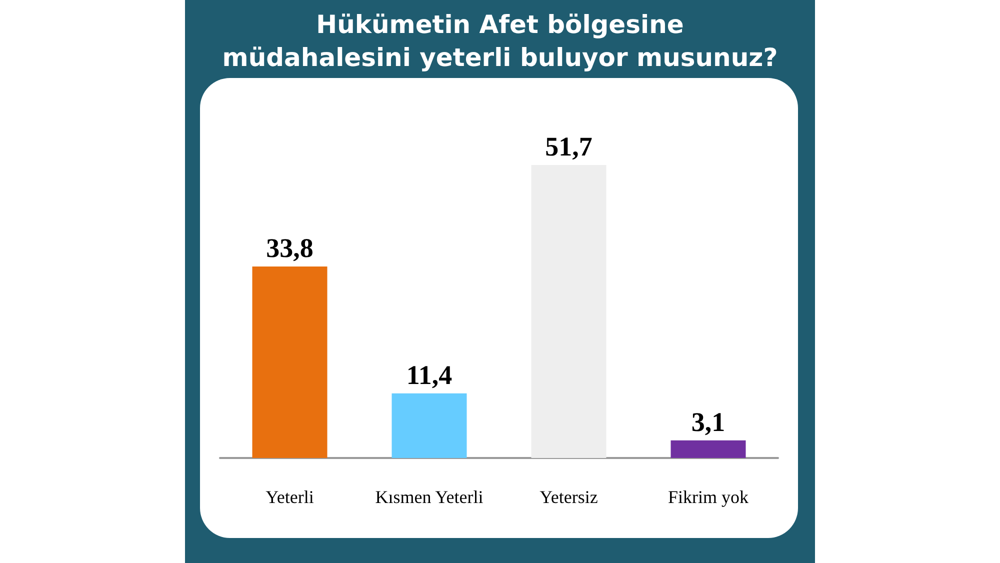  Describe the element at coordinates (708, 497) in the screenshot. I see `x-tick-label: Fikrim yok` at that location.